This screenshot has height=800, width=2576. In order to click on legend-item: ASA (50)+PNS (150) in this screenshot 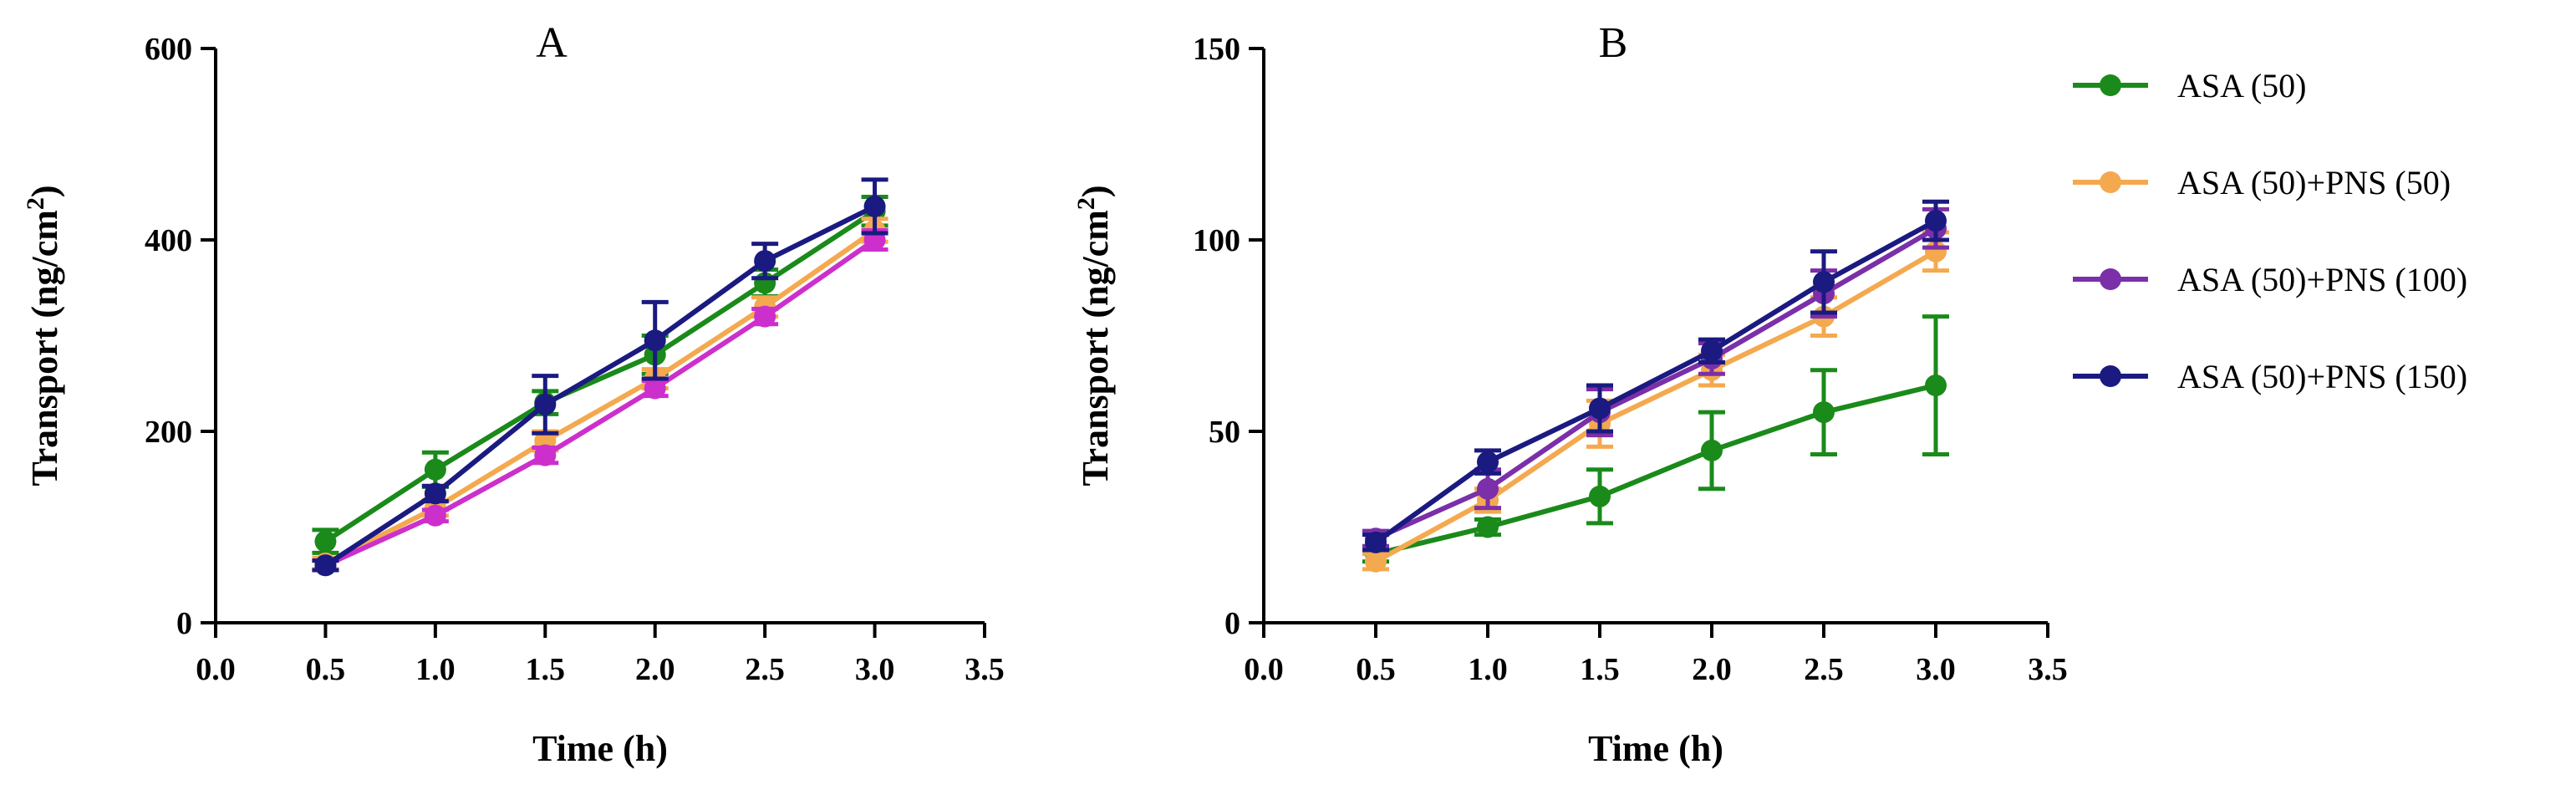, I will do `click(2270, 376)`.